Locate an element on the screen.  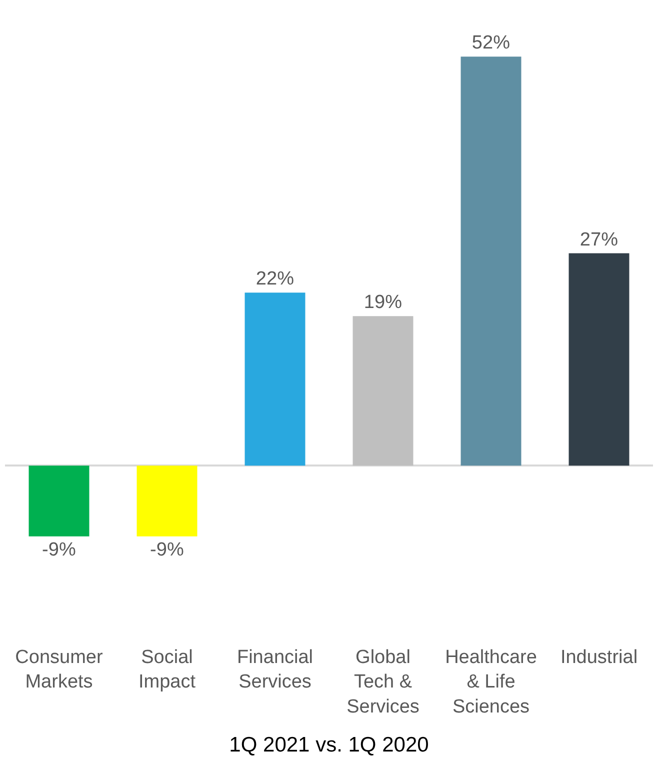
data-label: 27% is located at coordinates (599, 239).